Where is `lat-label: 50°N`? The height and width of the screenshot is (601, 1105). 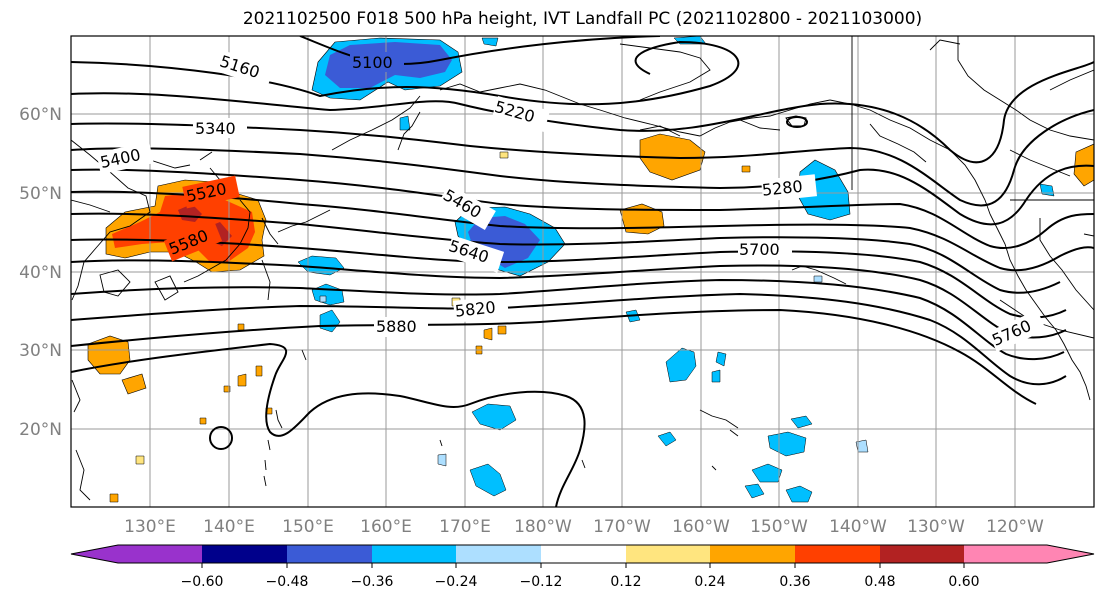 lat-label: 50°N is located at coordinates (40, 194).